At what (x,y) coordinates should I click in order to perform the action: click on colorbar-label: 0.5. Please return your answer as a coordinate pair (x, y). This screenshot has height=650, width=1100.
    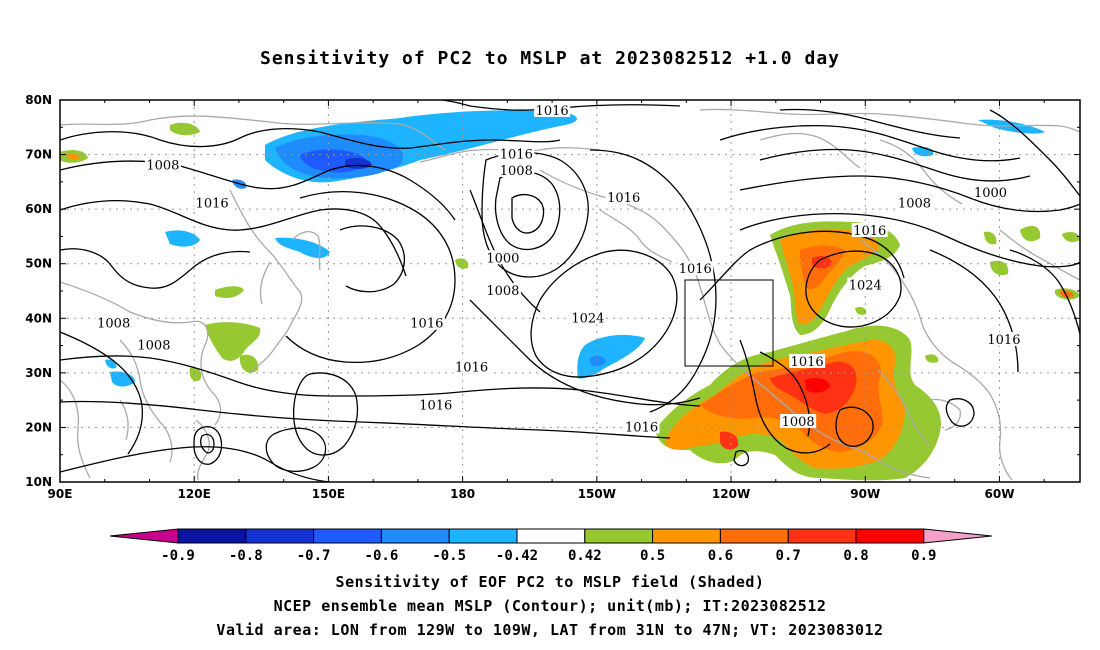
    Looking at the image, I should click on (652, 556).